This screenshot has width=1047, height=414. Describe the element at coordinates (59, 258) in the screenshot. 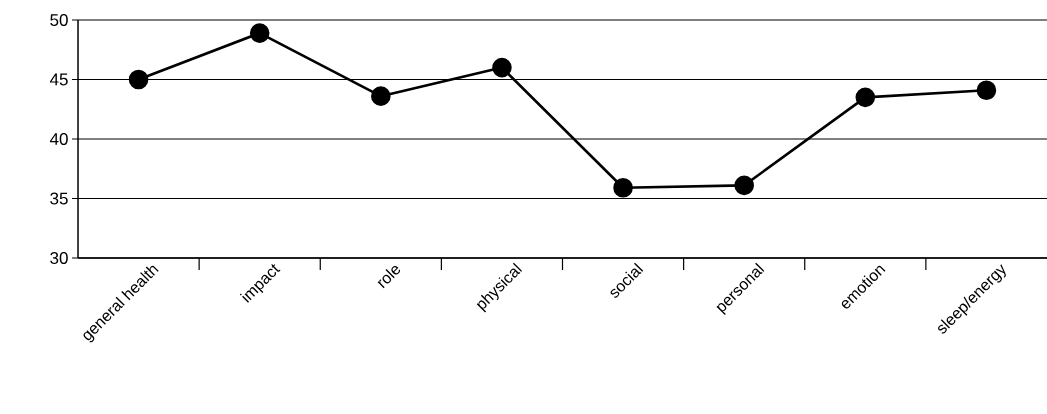

I see `y-tick-label: 30` at that location.